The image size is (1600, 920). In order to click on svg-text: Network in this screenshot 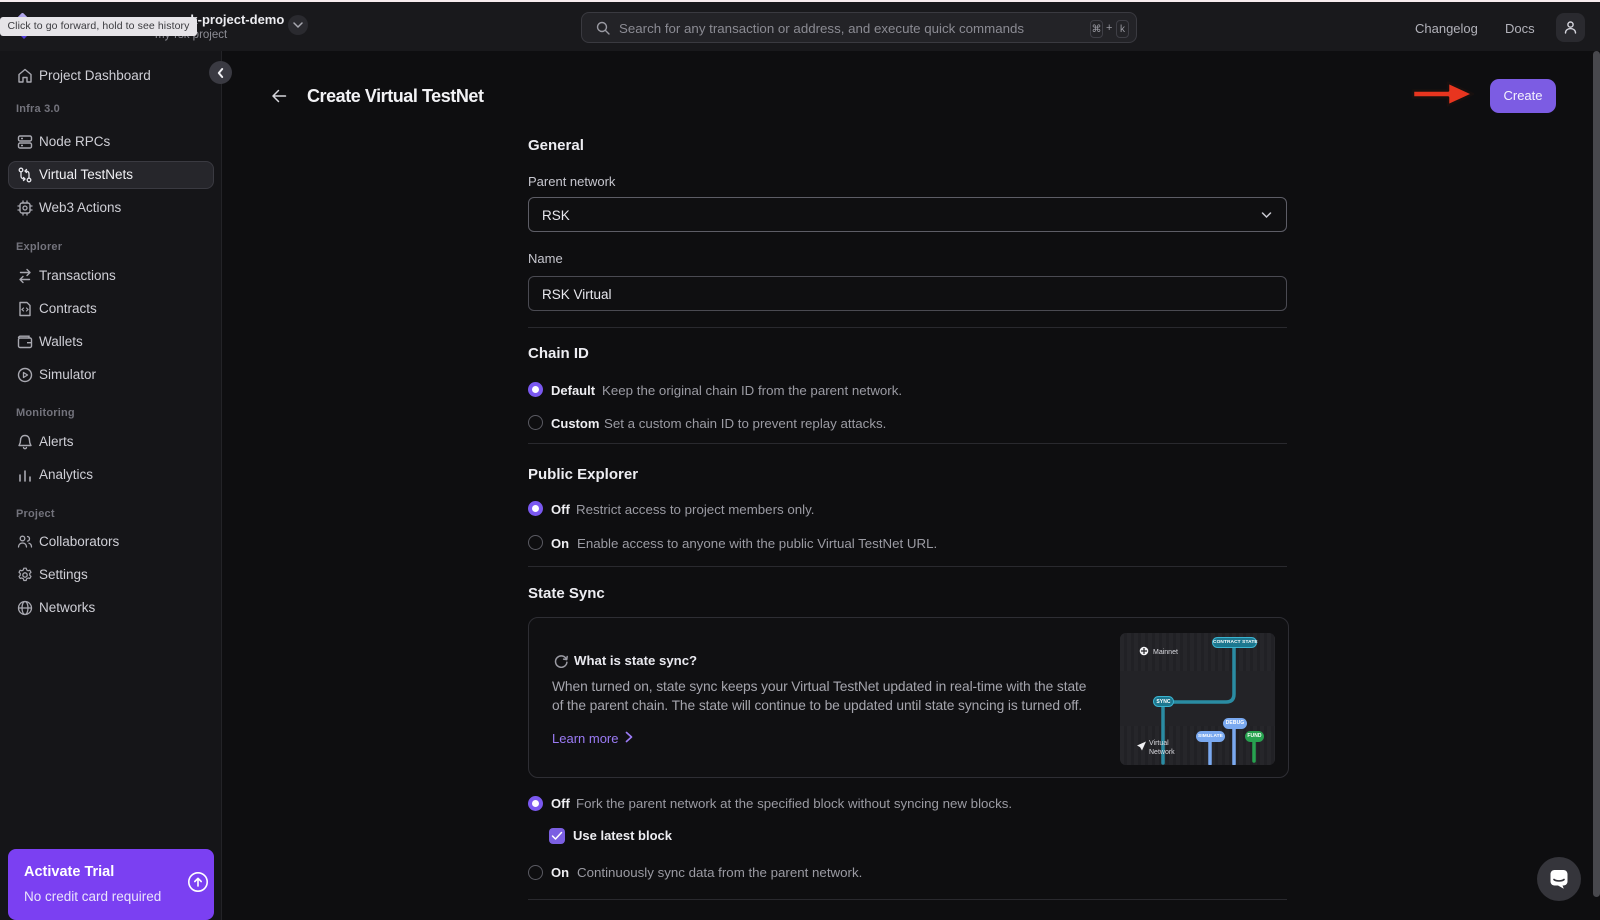, I will do `click(1162, 752)`.